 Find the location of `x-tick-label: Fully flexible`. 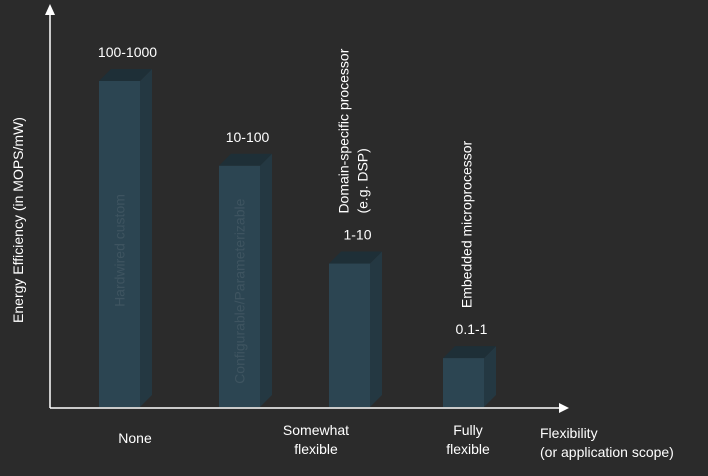

x-tick-label: Fully flexible is located at coordinates (468, 439).